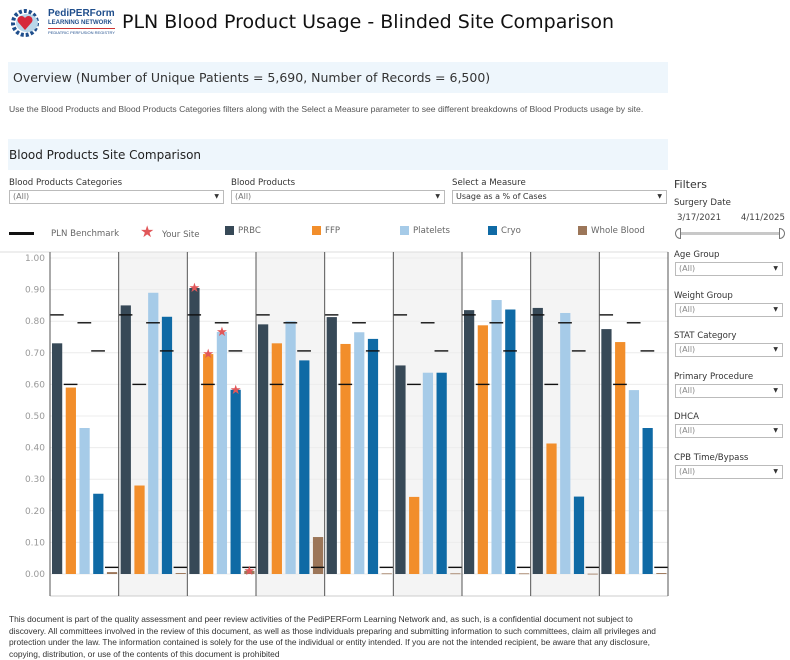 The height and width of the screenshot is (660, 790). I want to click on y-tick-label: 0.70, so click(35, 354).